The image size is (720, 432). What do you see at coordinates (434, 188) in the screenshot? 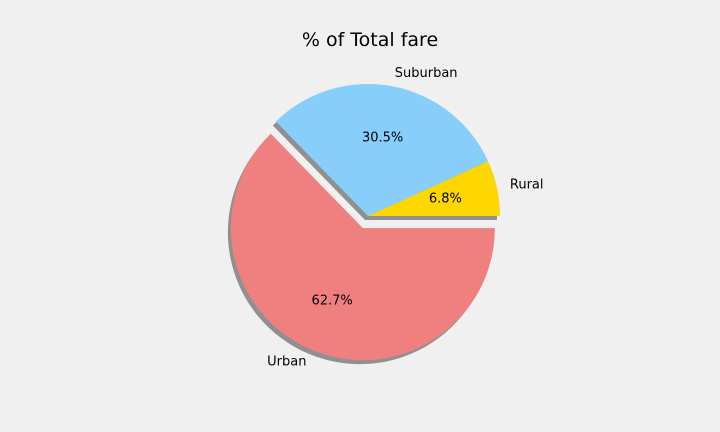
I see `pie-slice-rural` at bounding box center [434, 188].